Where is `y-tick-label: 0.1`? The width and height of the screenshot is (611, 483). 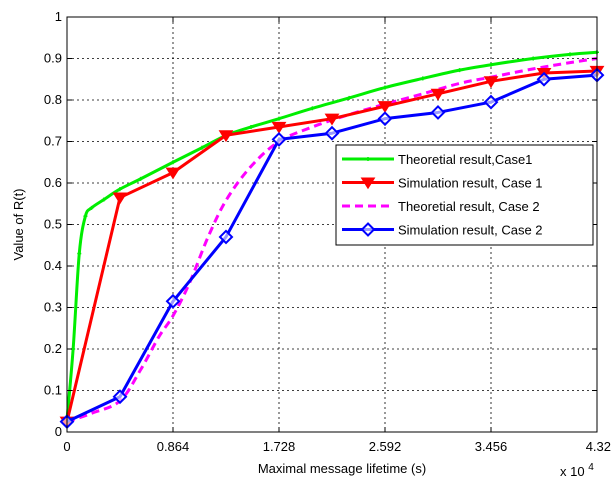
y-tick-label: 0.1 is located at coordinates (53, 390).